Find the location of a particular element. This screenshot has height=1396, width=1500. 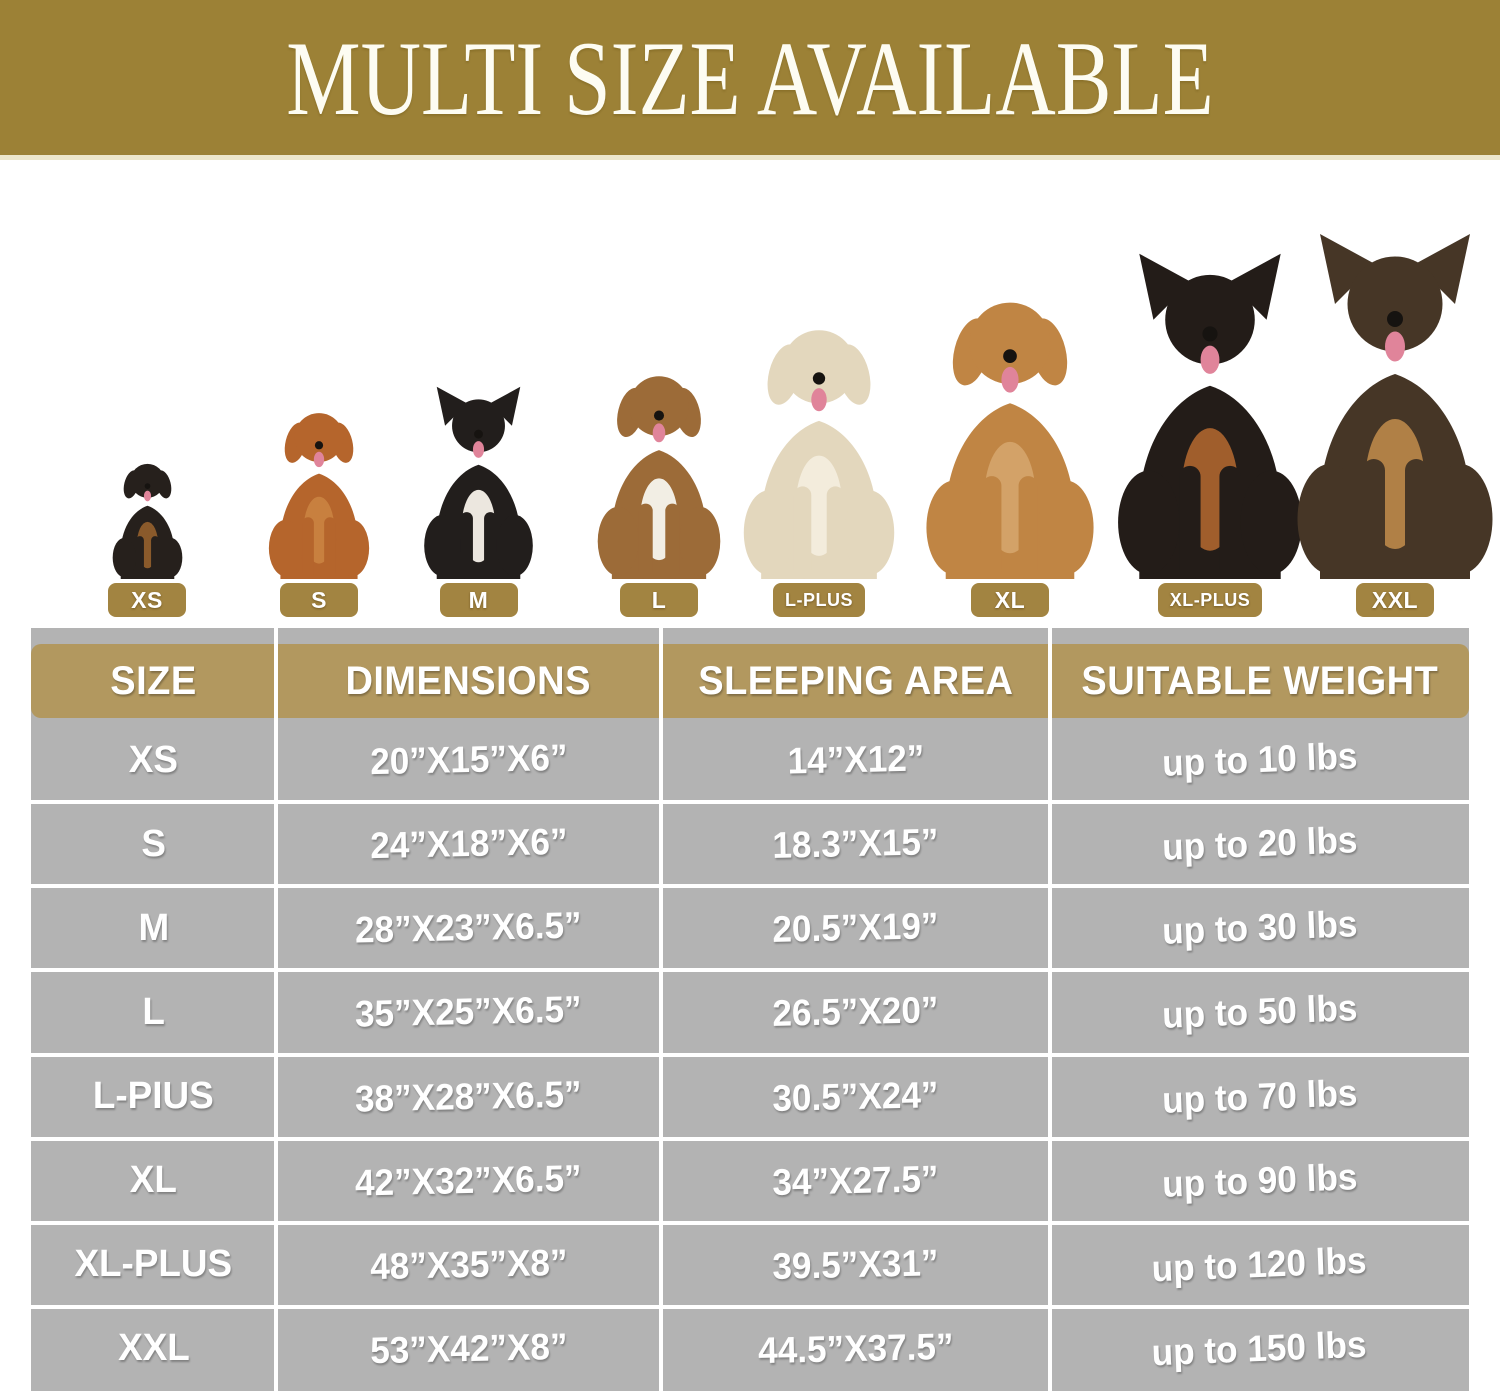

size-badge-s: S is located at coordinates (319, 600).